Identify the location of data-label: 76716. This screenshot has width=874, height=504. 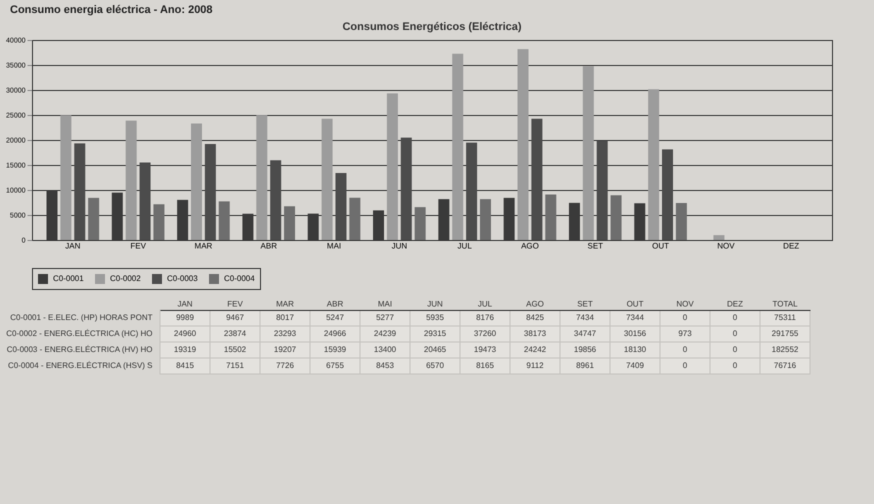
(785, 365).